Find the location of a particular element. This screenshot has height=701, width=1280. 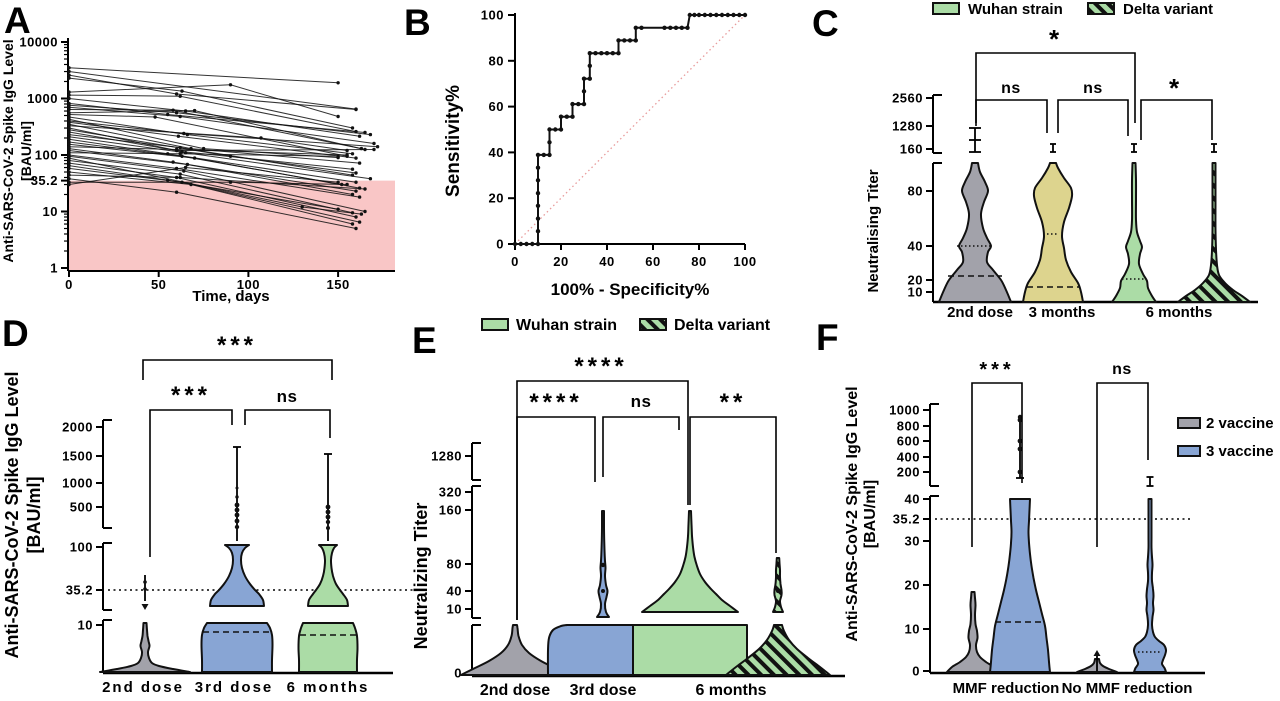

x-tick-label: 0 is located at coordinates (69, 284).